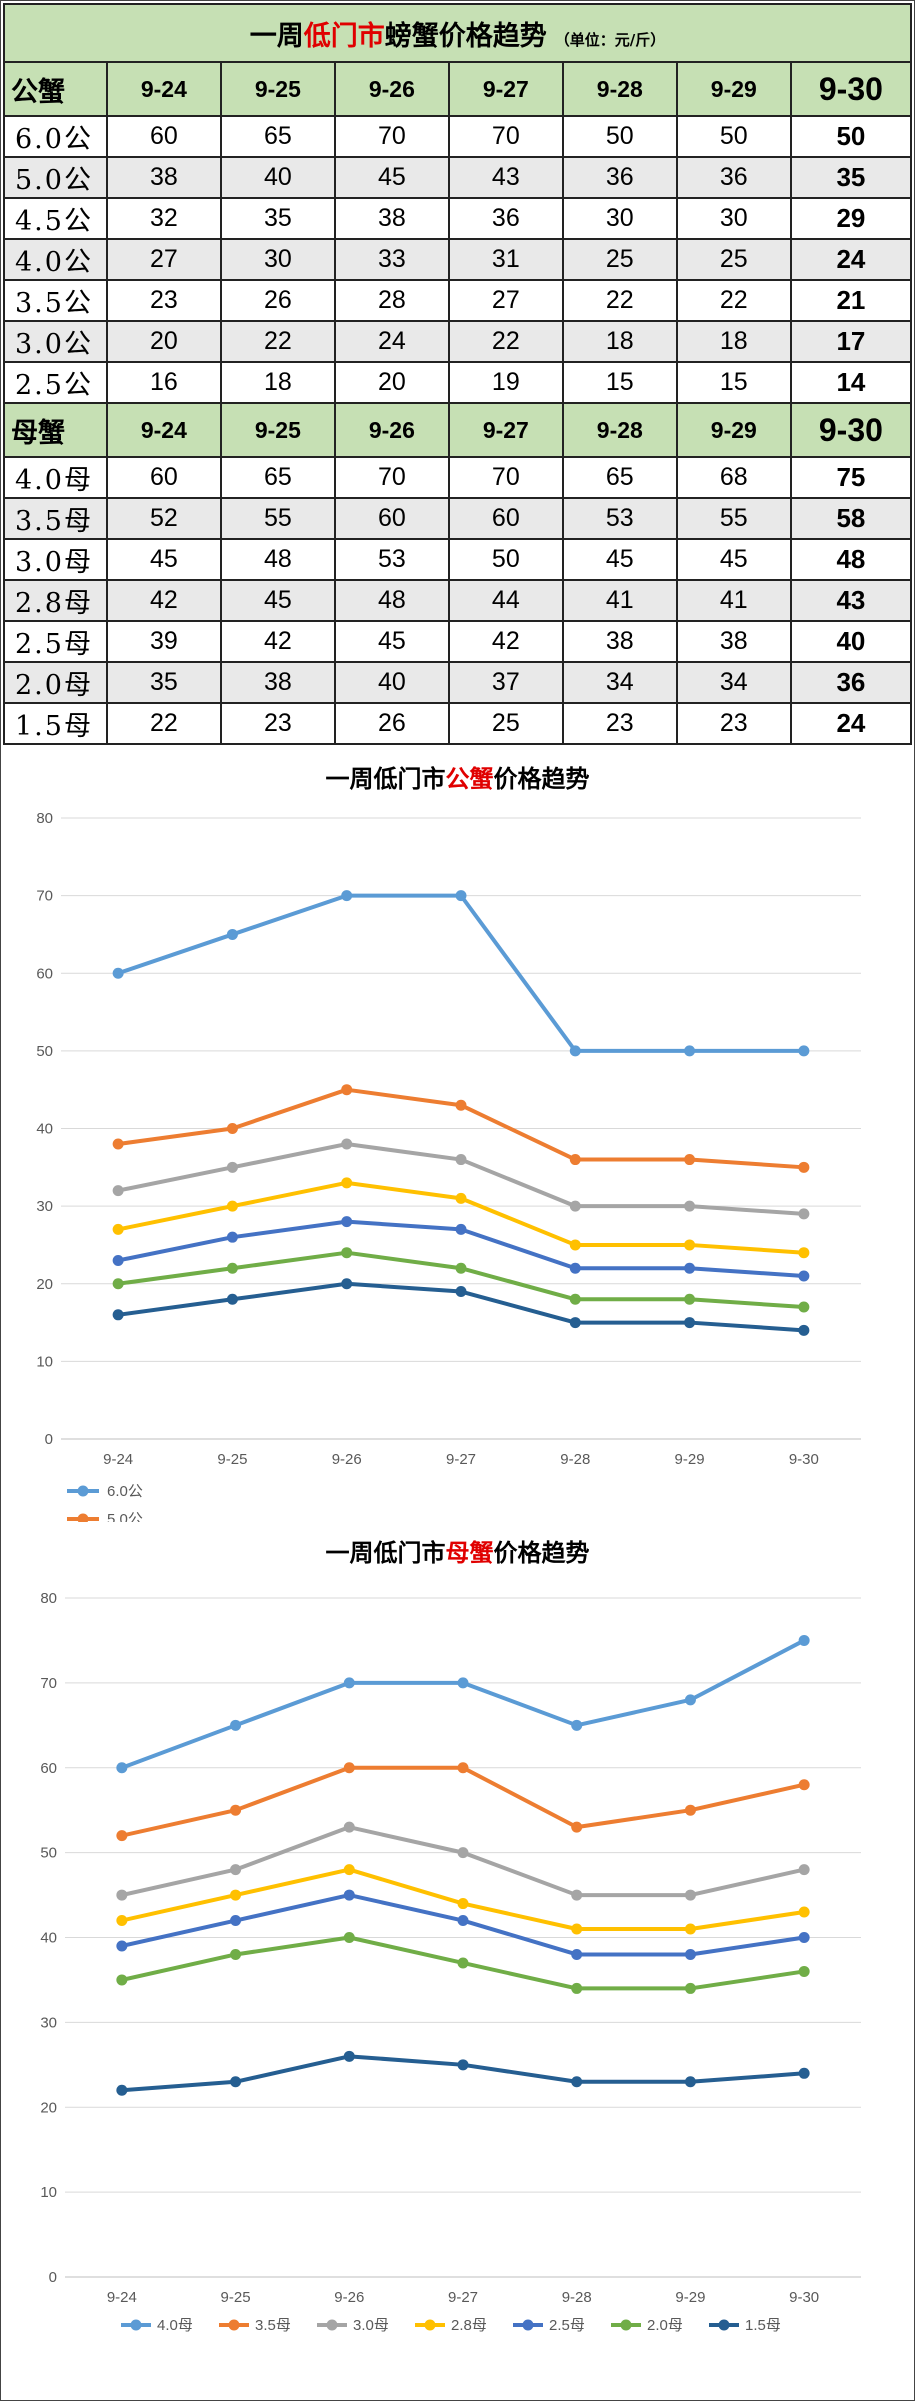 This screenshot has width=915, height=2401. Describe the element at coordinates (163, 518) in the screenshot. I see `price-cell: 52` at that location.